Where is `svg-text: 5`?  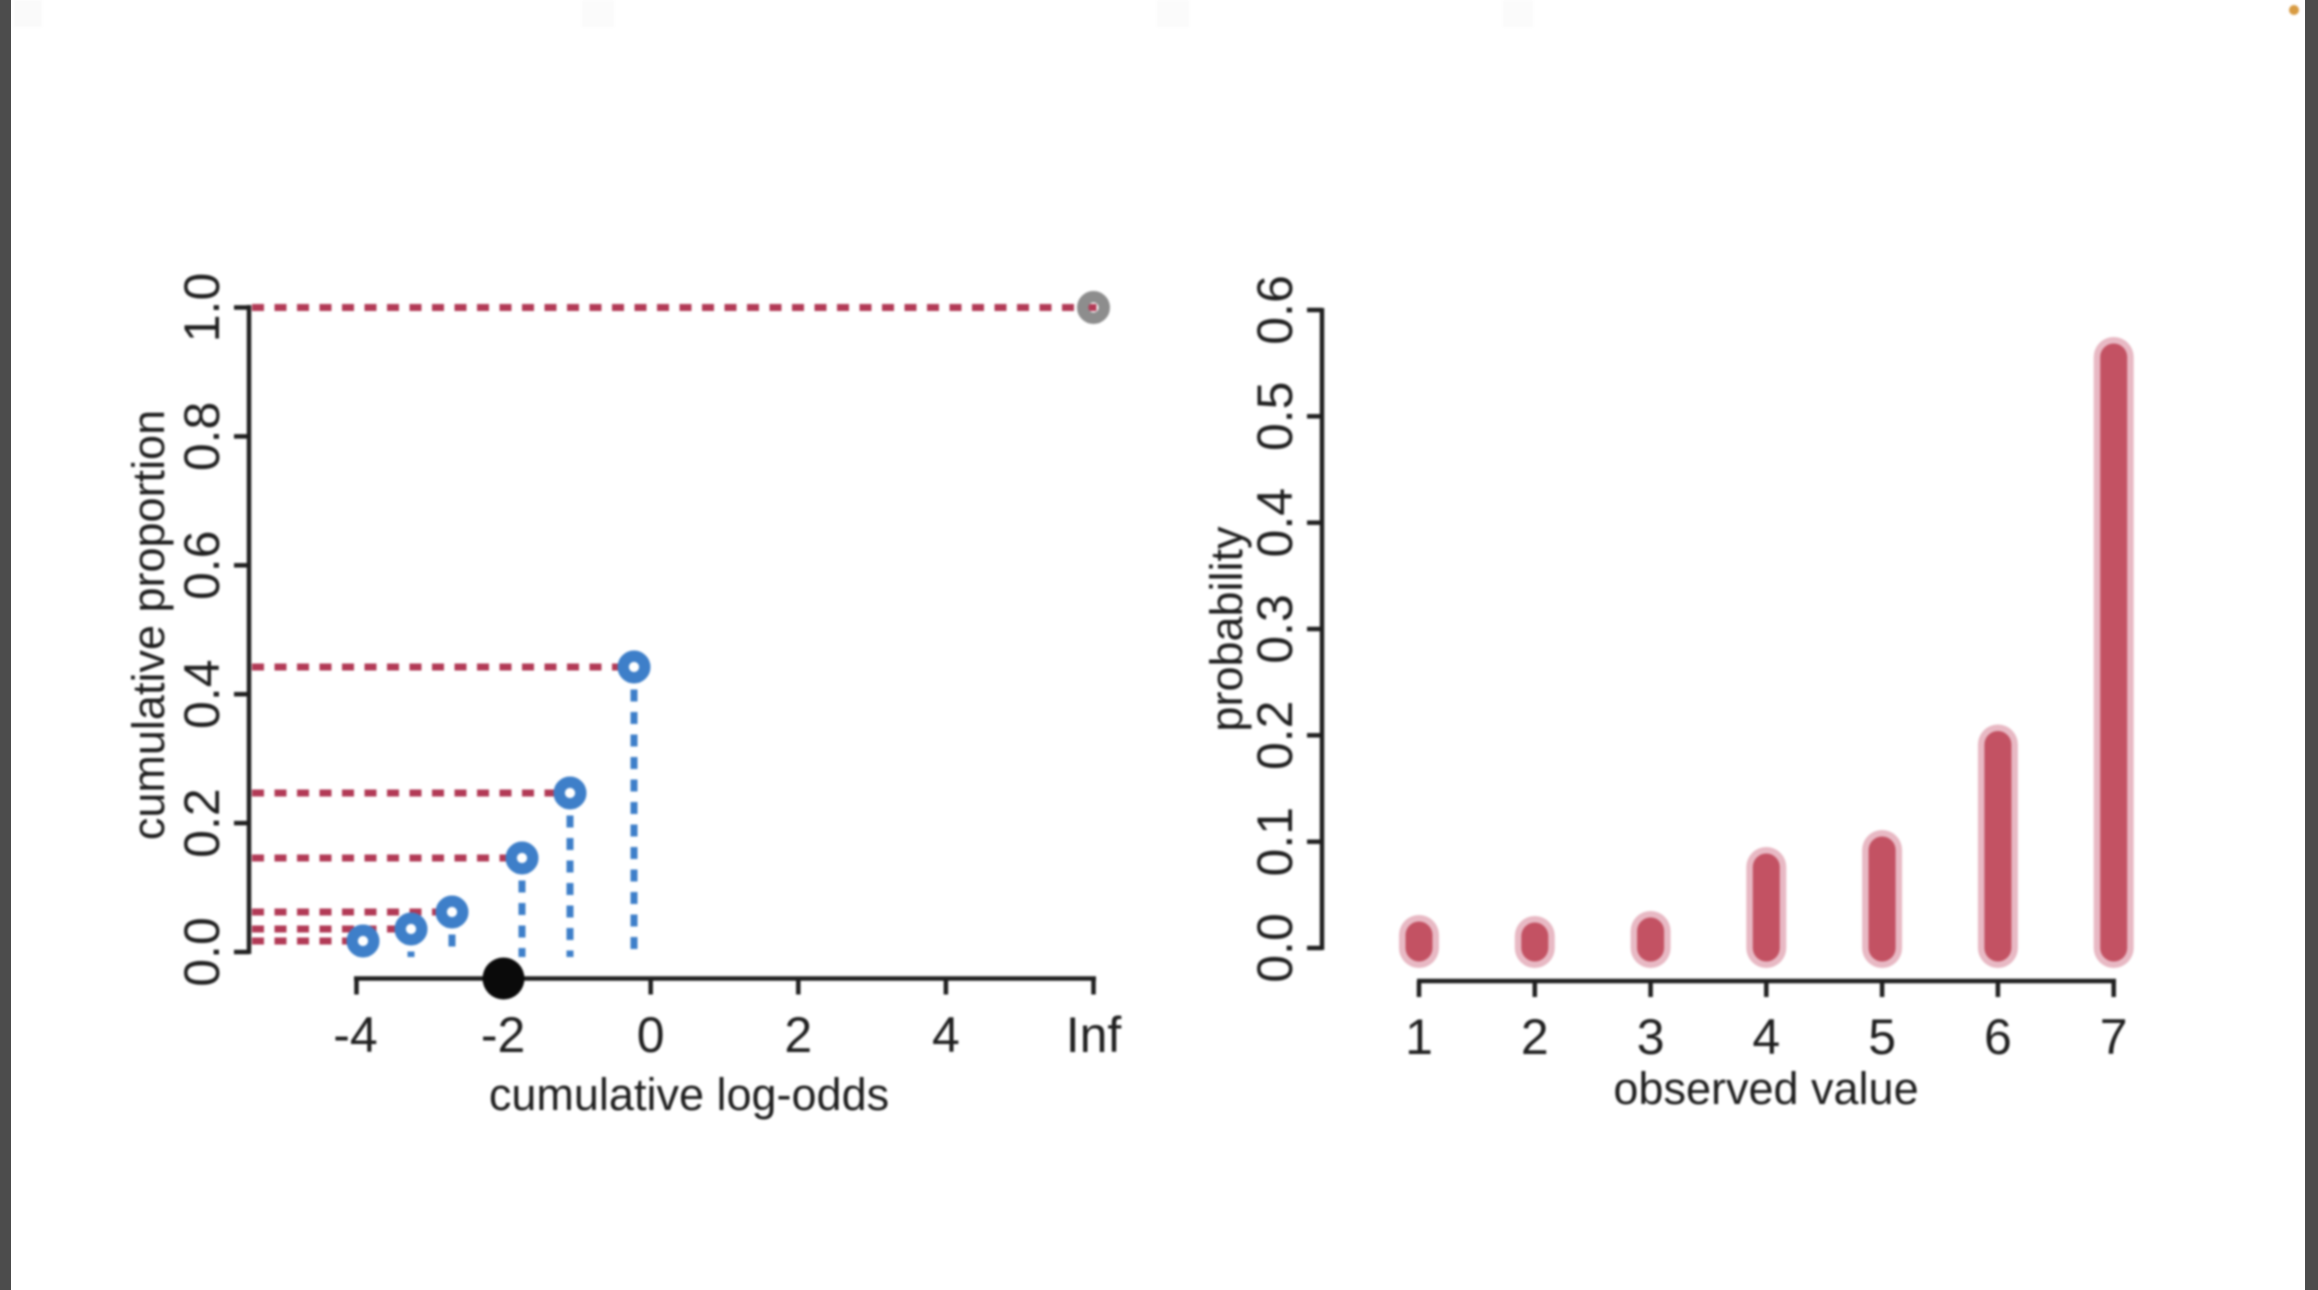
svg-text: 5 is located at coordinates (1882, 1037).